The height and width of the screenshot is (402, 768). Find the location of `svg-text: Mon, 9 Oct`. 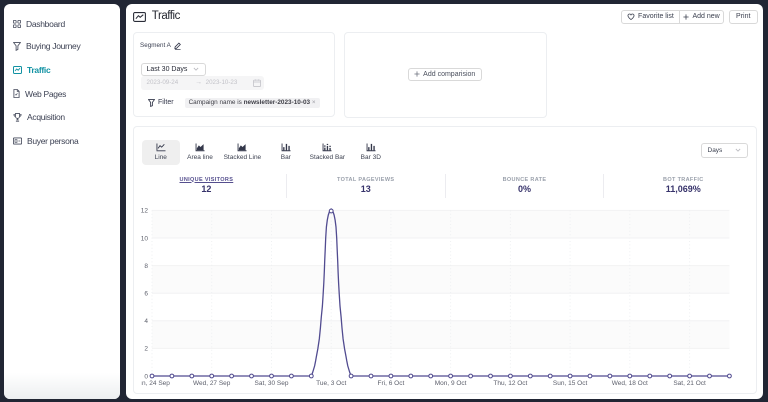

svg-text: Mon, 9 Oct is located at coordinates (451, 383).